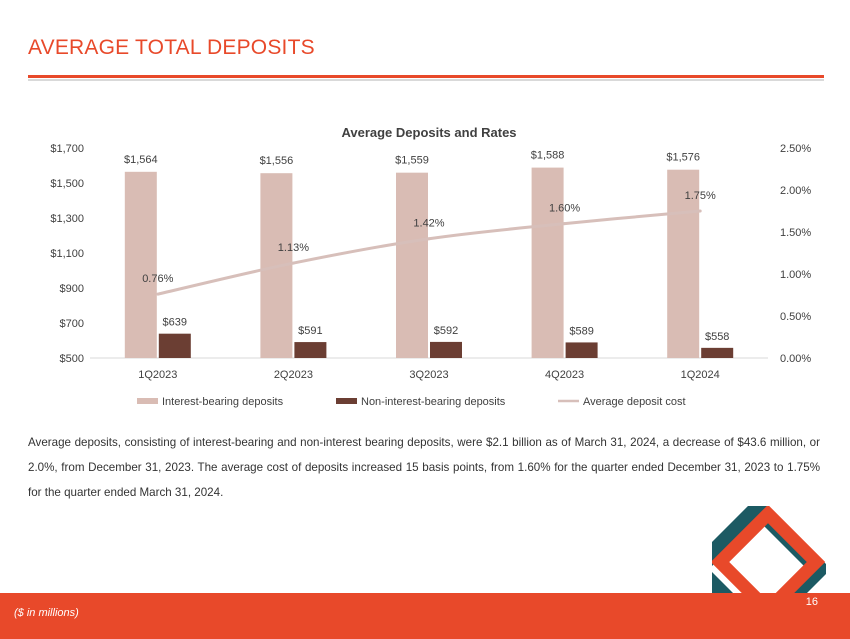 Image resolution: width=850 pixels, height=639 pixels. I want to click on chart-title: Average Deposits and Rates, so click(428, 132).